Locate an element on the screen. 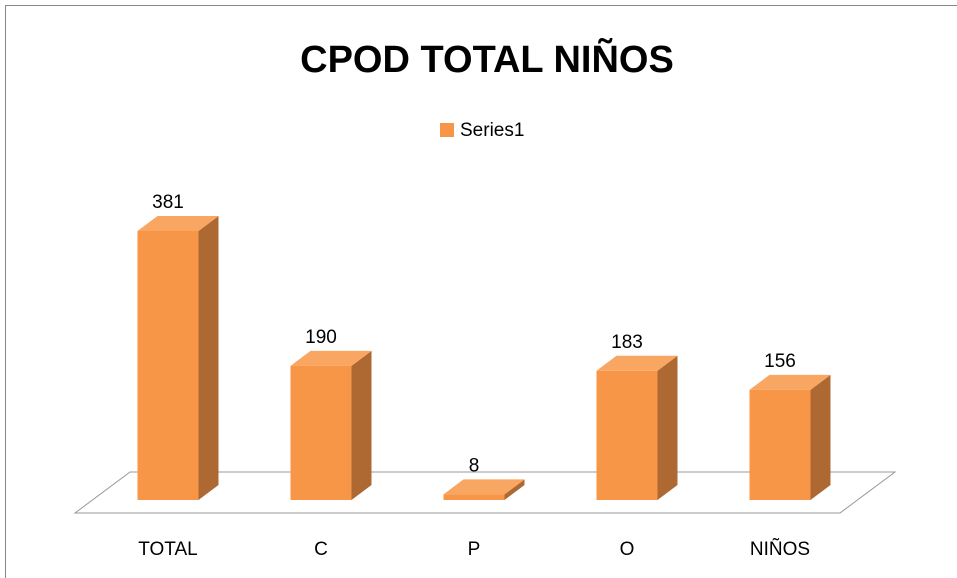 The height and width of the screenshot is (578, 957). data-label: 183 is located at coordinates (627, 342).